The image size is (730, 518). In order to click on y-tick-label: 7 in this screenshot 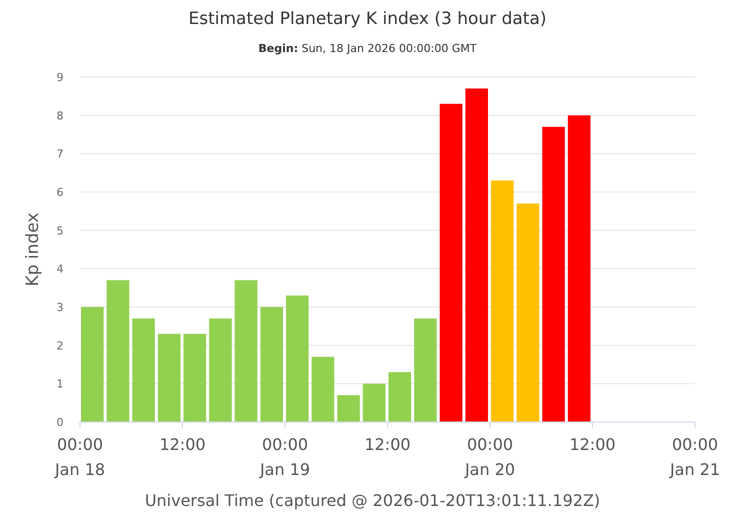, I will do `click(60, 154)`.